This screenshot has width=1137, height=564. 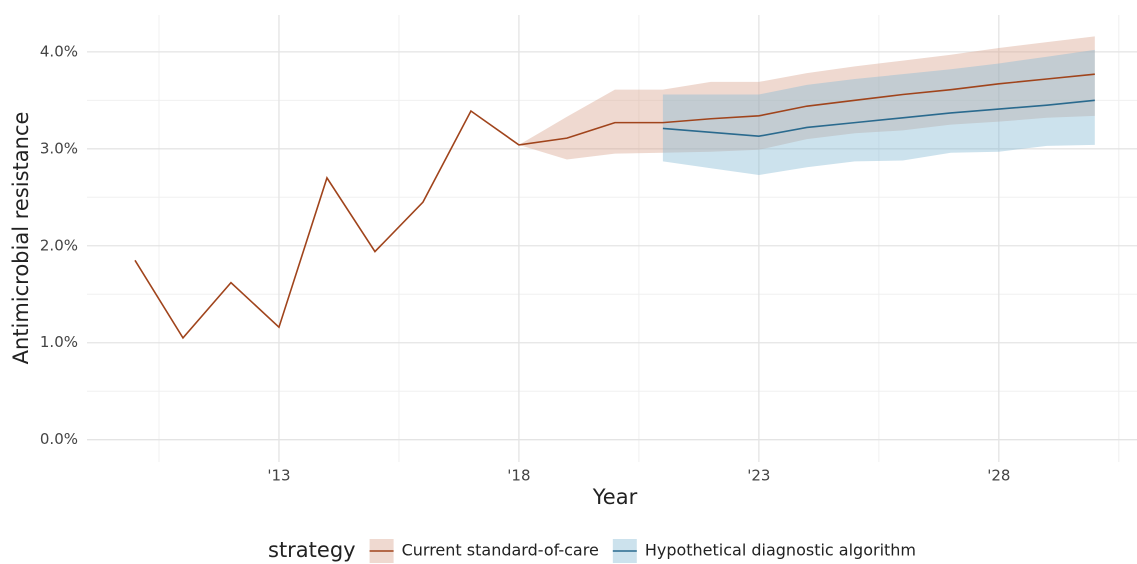 What do you see at coordinates (59, 439) in the screenshot?
I see `y-tick-label: 0.0%` at bounding box center [59, 439].